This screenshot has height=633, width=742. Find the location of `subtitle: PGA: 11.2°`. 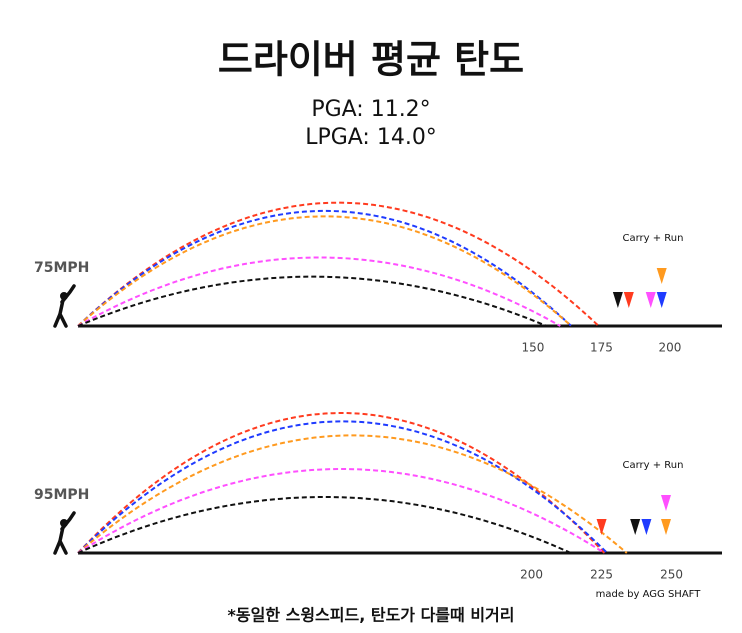

subtitle: PGA: 11.2° is located at coordinates (370, 109).